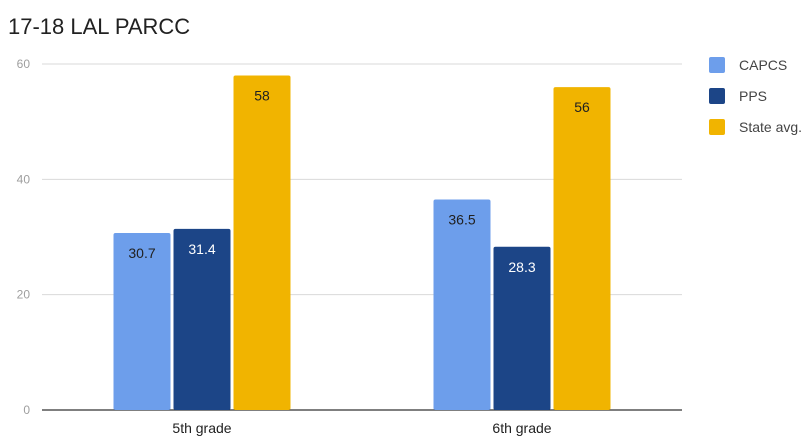 Image resolution: width=809 pixels, height=437 pixels. What do you see at coordinates (24, 295) in the screenshot?
I see `y-tick-label: 20` at bounding box center [24, 295].